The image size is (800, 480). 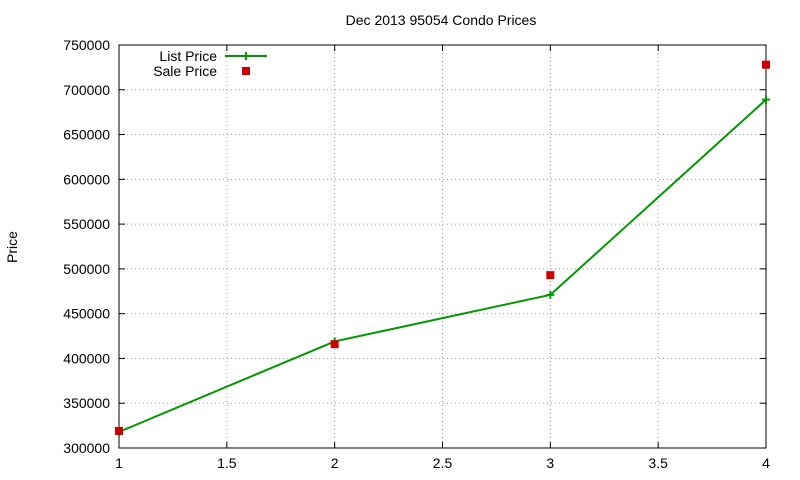 What do you see at coordinates (227, 463) in the screenshot?
I see `x-tick-label: 1.5` at bounding box center [227, 463].